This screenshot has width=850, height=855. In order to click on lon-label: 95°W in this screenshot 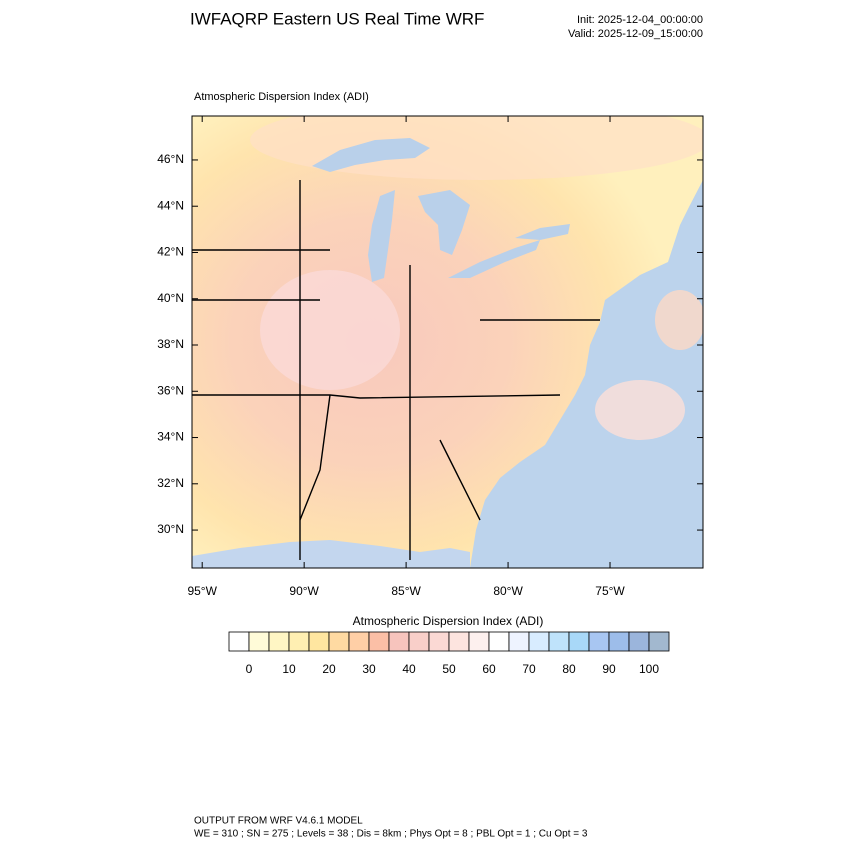, I will do `click(202, 591)`.